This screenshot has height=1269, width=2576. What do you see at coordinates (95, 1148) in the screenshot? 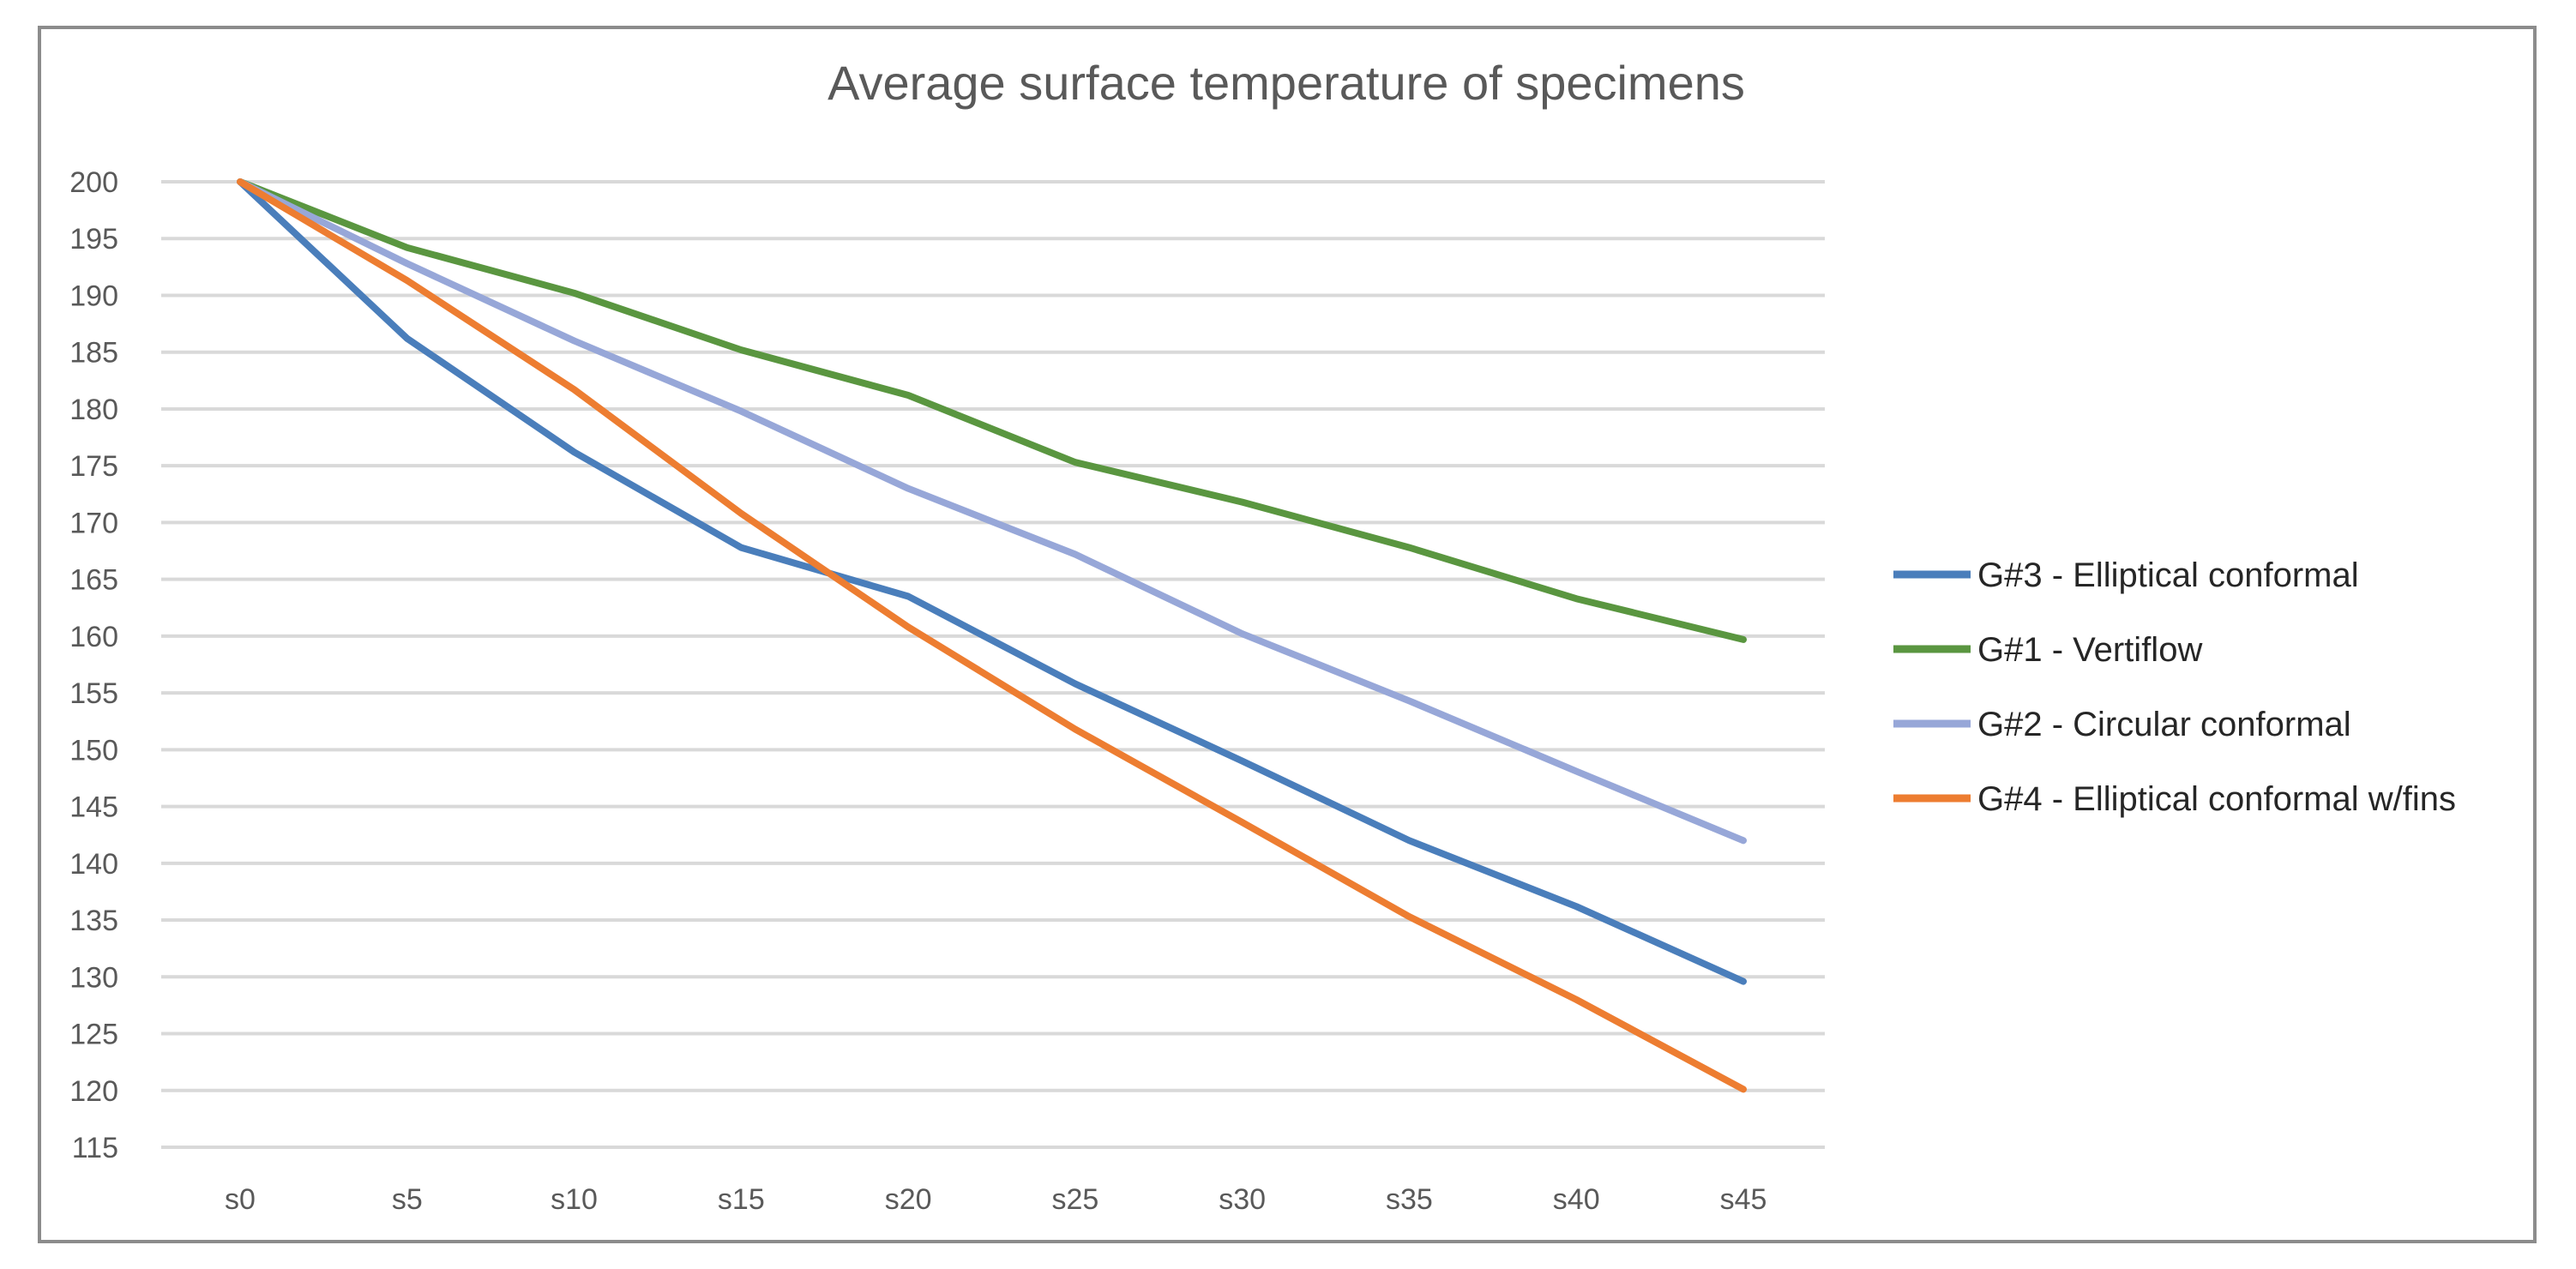
I see `y-tick-label: 115` at bounding box center [95, 1148].